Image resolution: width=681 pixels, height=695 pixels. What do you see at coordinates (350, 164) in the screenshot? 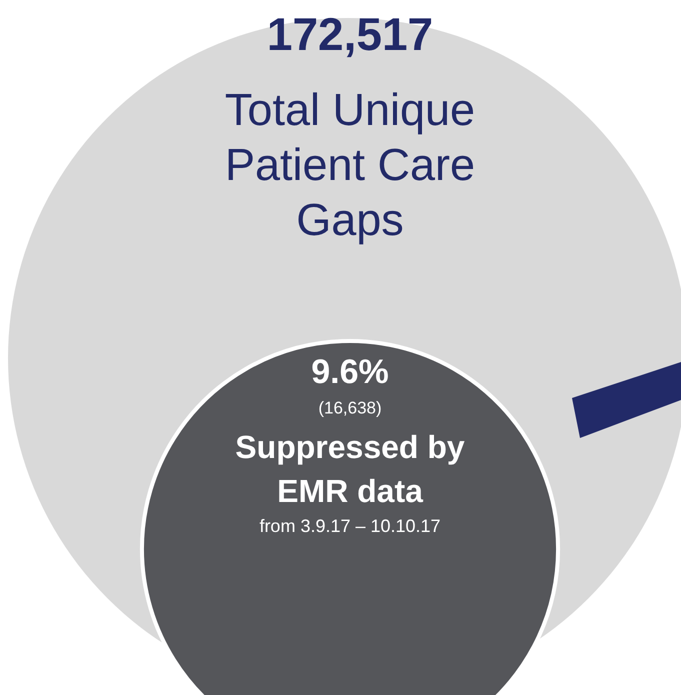
I see `category-label: Total Unique Patient Care Gaps` at bounding box center [350, 164].